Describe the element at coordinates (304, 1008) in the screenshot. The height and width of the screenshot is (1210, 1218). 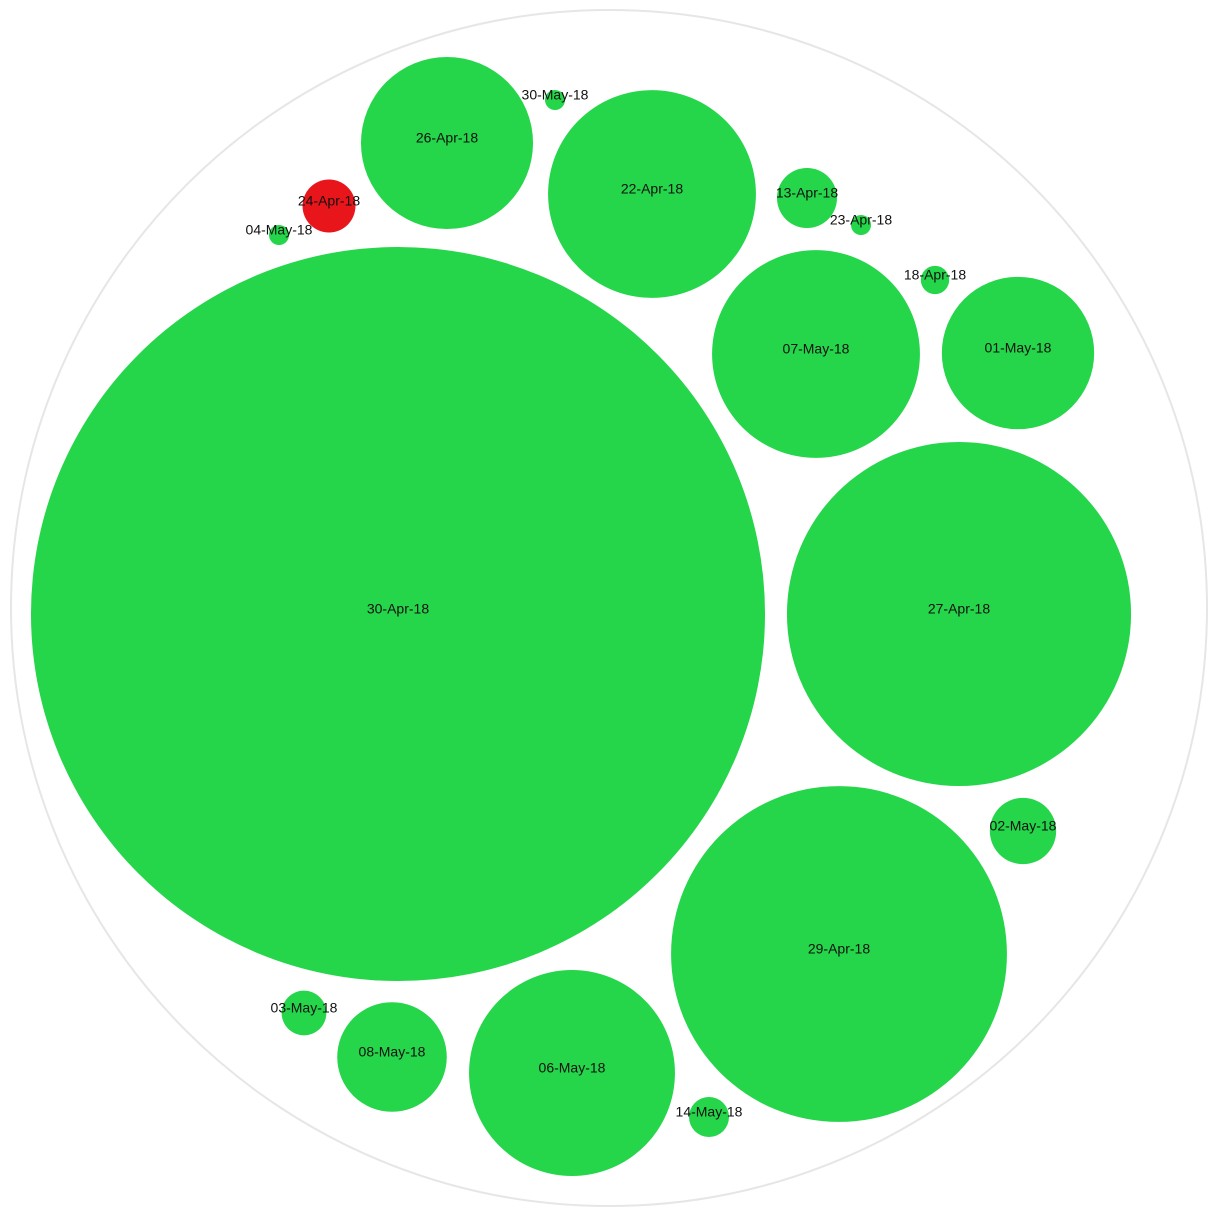
I see `bubble-label: 03-May-18` at that location.